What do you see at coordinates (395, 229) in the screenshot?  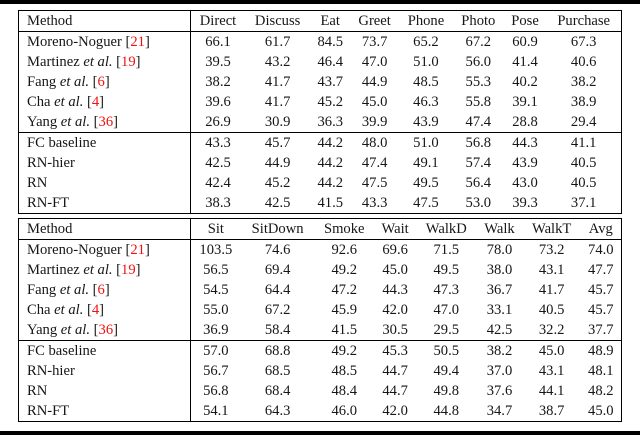 I see `column-header: Wait` at bounding box center [395, 229].